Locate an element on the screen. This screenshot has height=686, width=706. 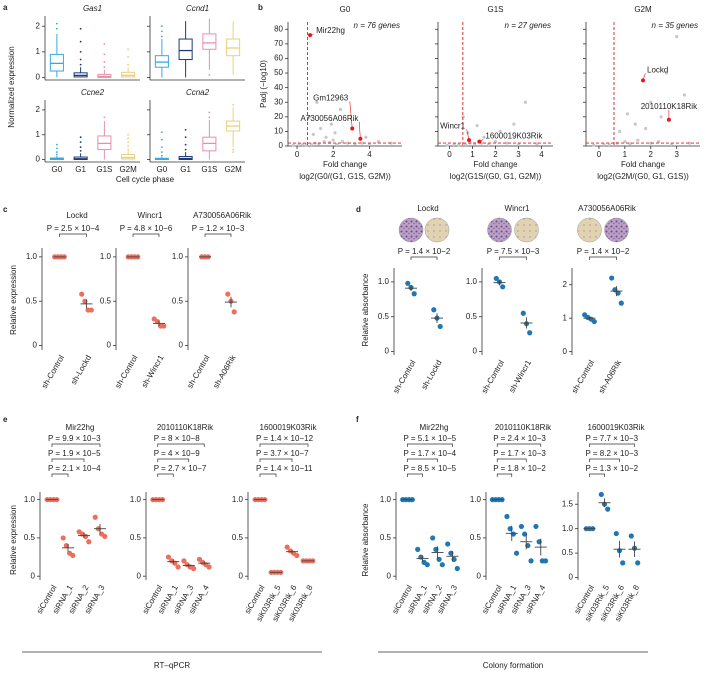
p-value: P = 1.4 × 10−2 is located at coordinates (603, 251).